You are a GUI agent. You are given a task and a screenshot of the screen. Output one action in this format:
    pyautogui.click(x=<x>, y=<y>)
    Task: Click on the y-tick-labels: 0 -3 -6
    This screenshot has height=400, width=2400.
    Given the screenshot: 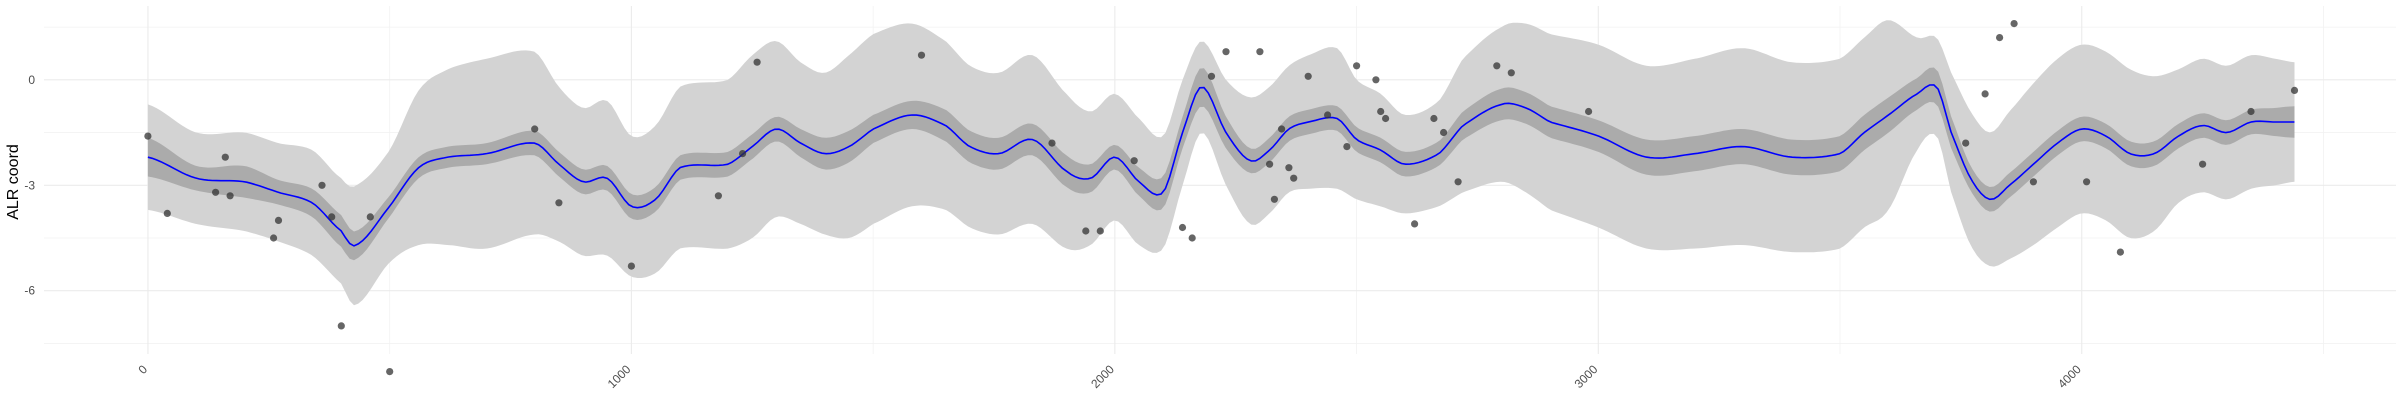 What is the action you would take?
    pyautogui.click(x=29, y=185)
    